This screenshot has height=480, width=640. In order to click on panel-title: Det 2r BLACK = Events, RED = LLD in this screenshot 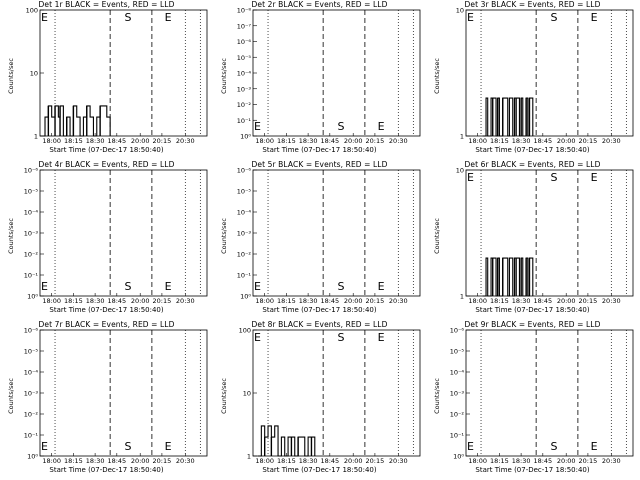, I will do `click(319, 4)`.